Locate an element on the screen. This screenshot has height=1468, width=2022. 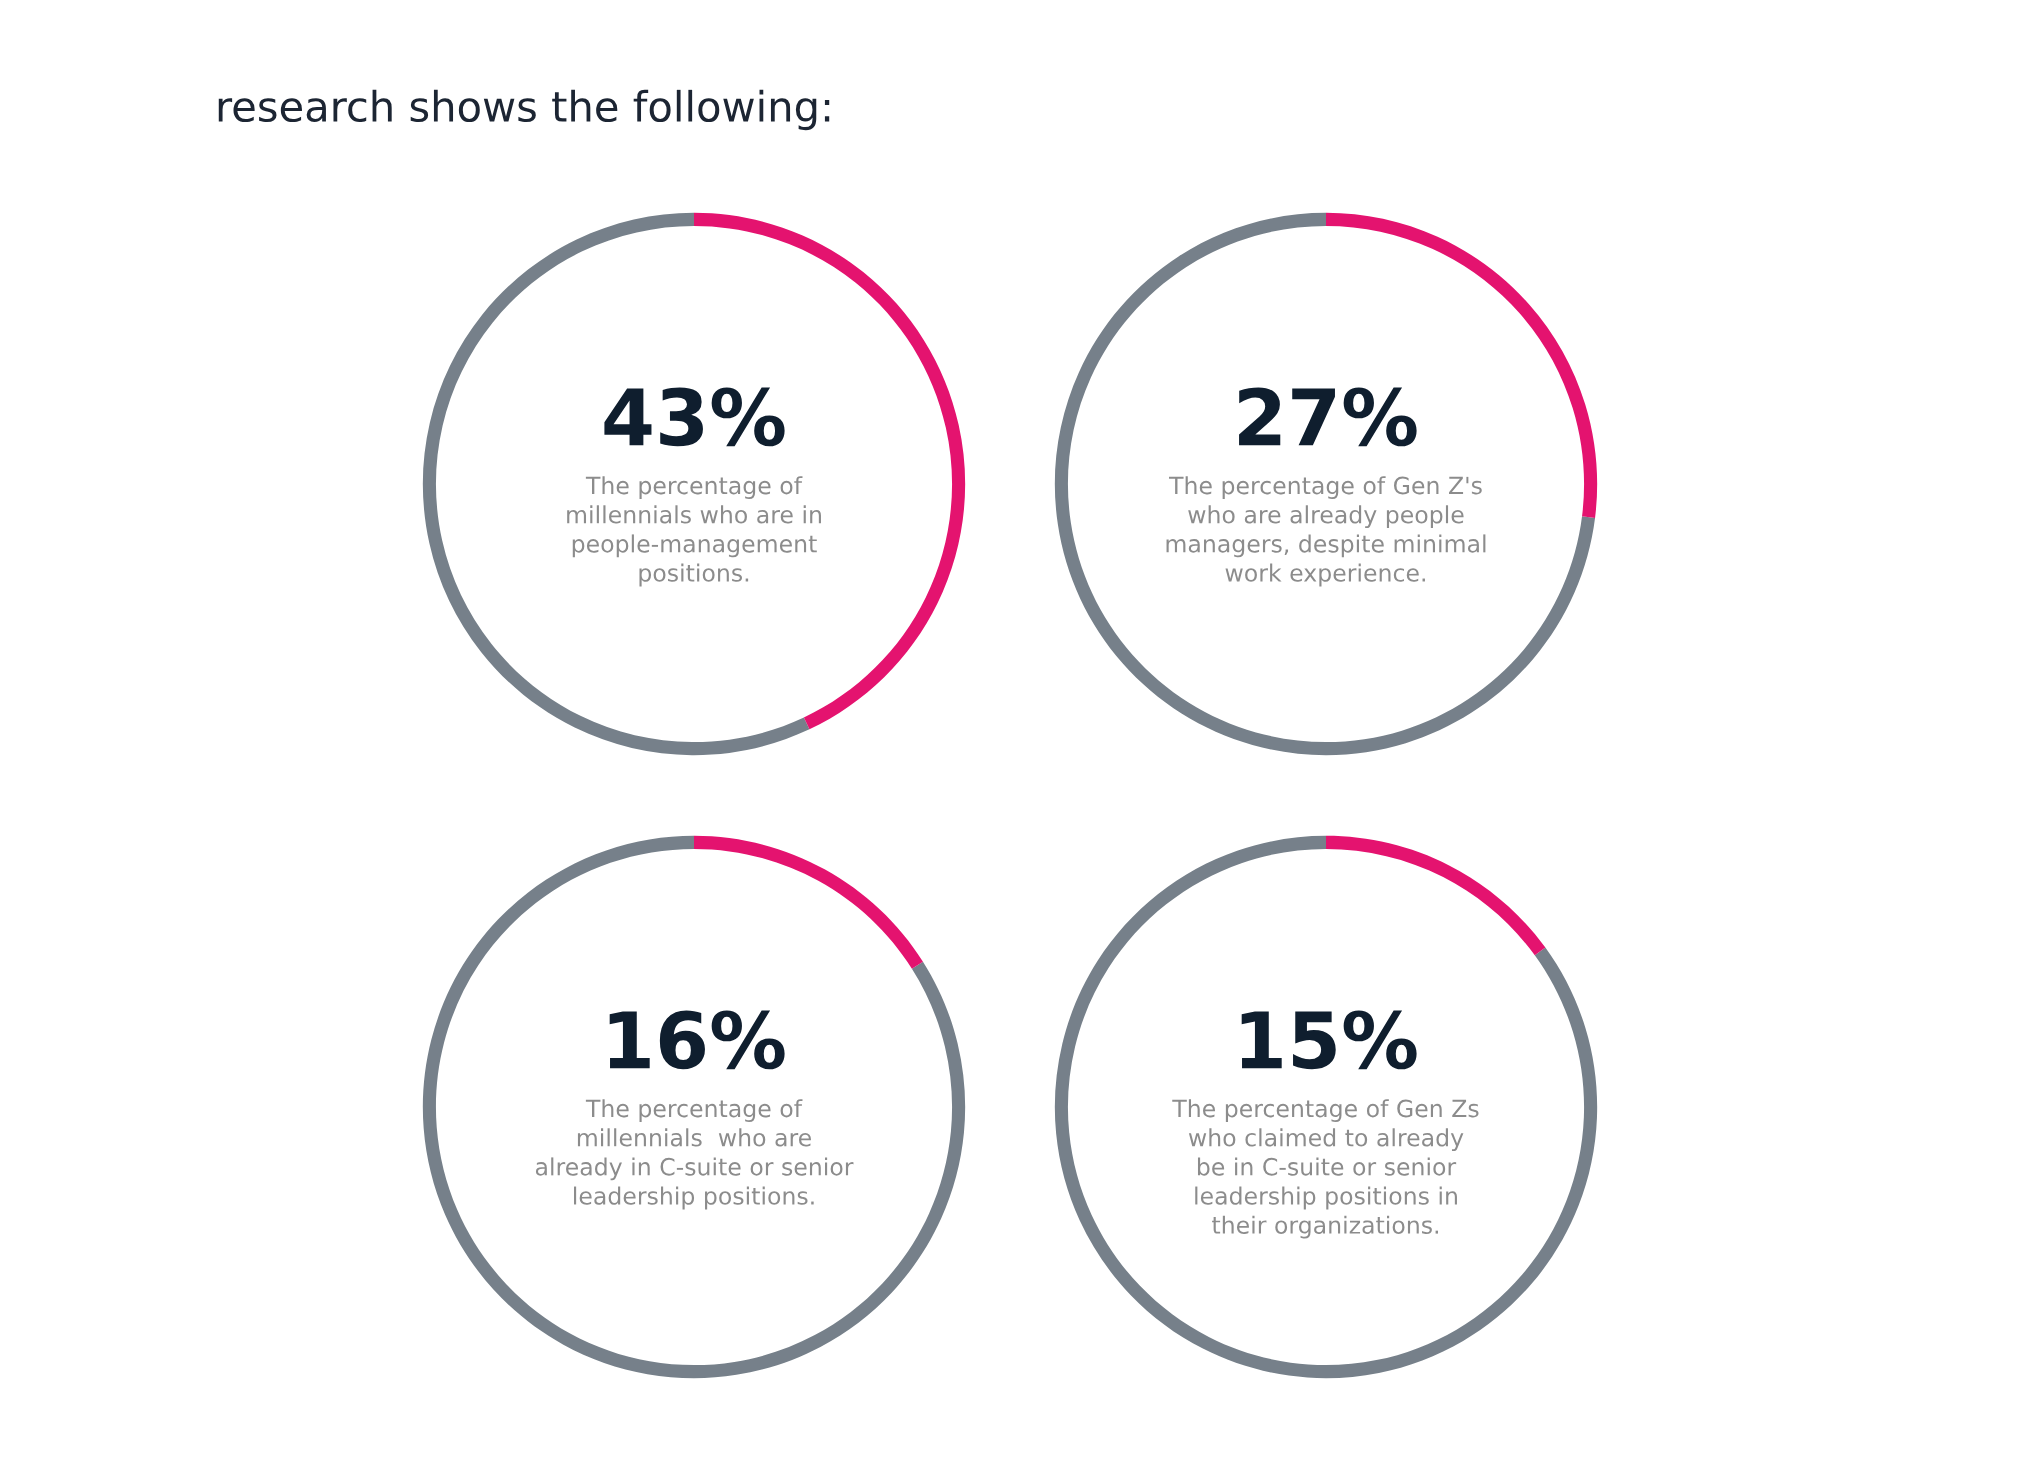
data-label: 15% is located at coordinates (1329, 1040).